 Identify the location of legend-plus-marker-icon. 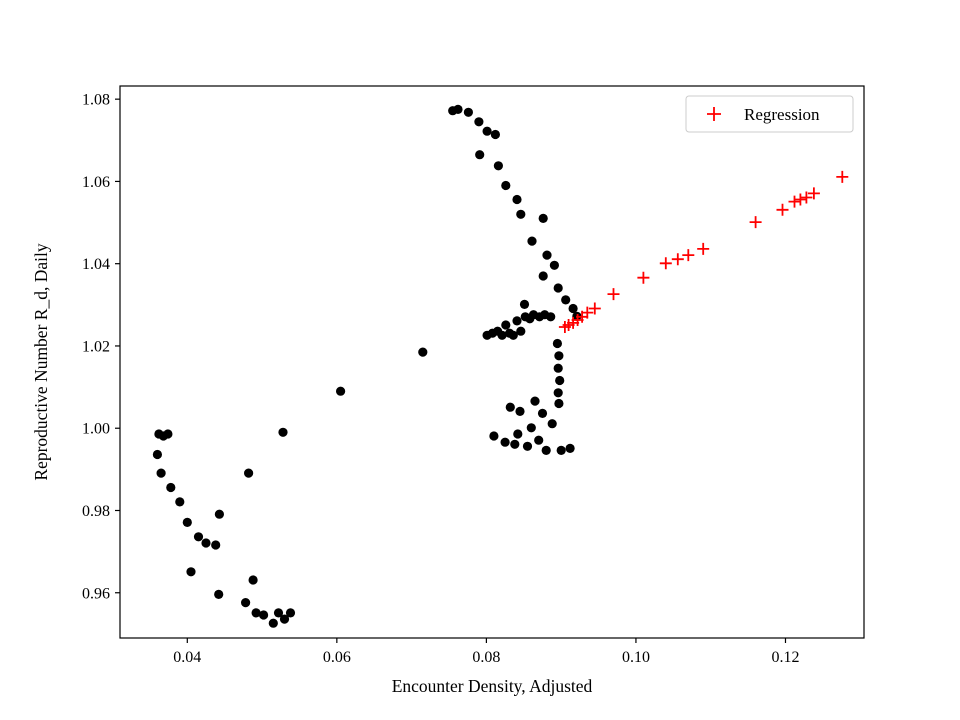
(714, 114).